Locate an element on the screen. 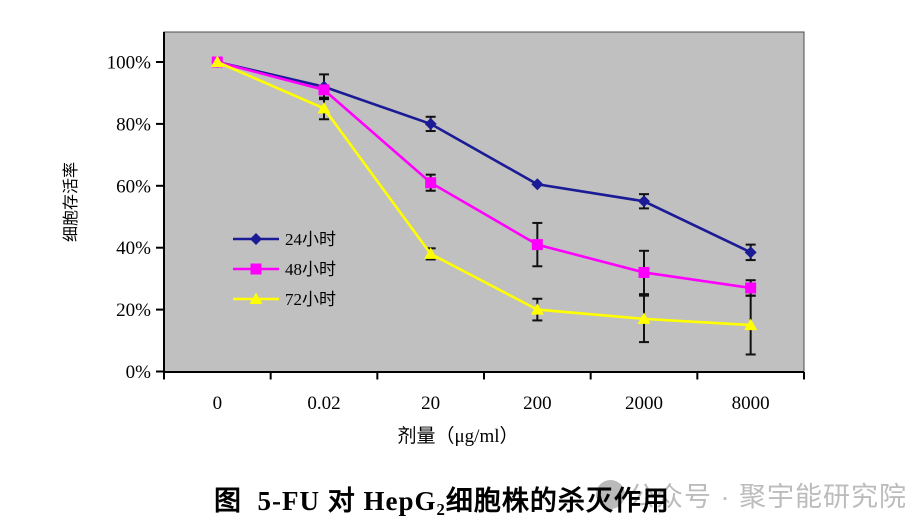 The width and height of the screenshot is (910, 531). watermark-text: 公众号 · 聚宇能研究院 is located at coordinates (767, 497).